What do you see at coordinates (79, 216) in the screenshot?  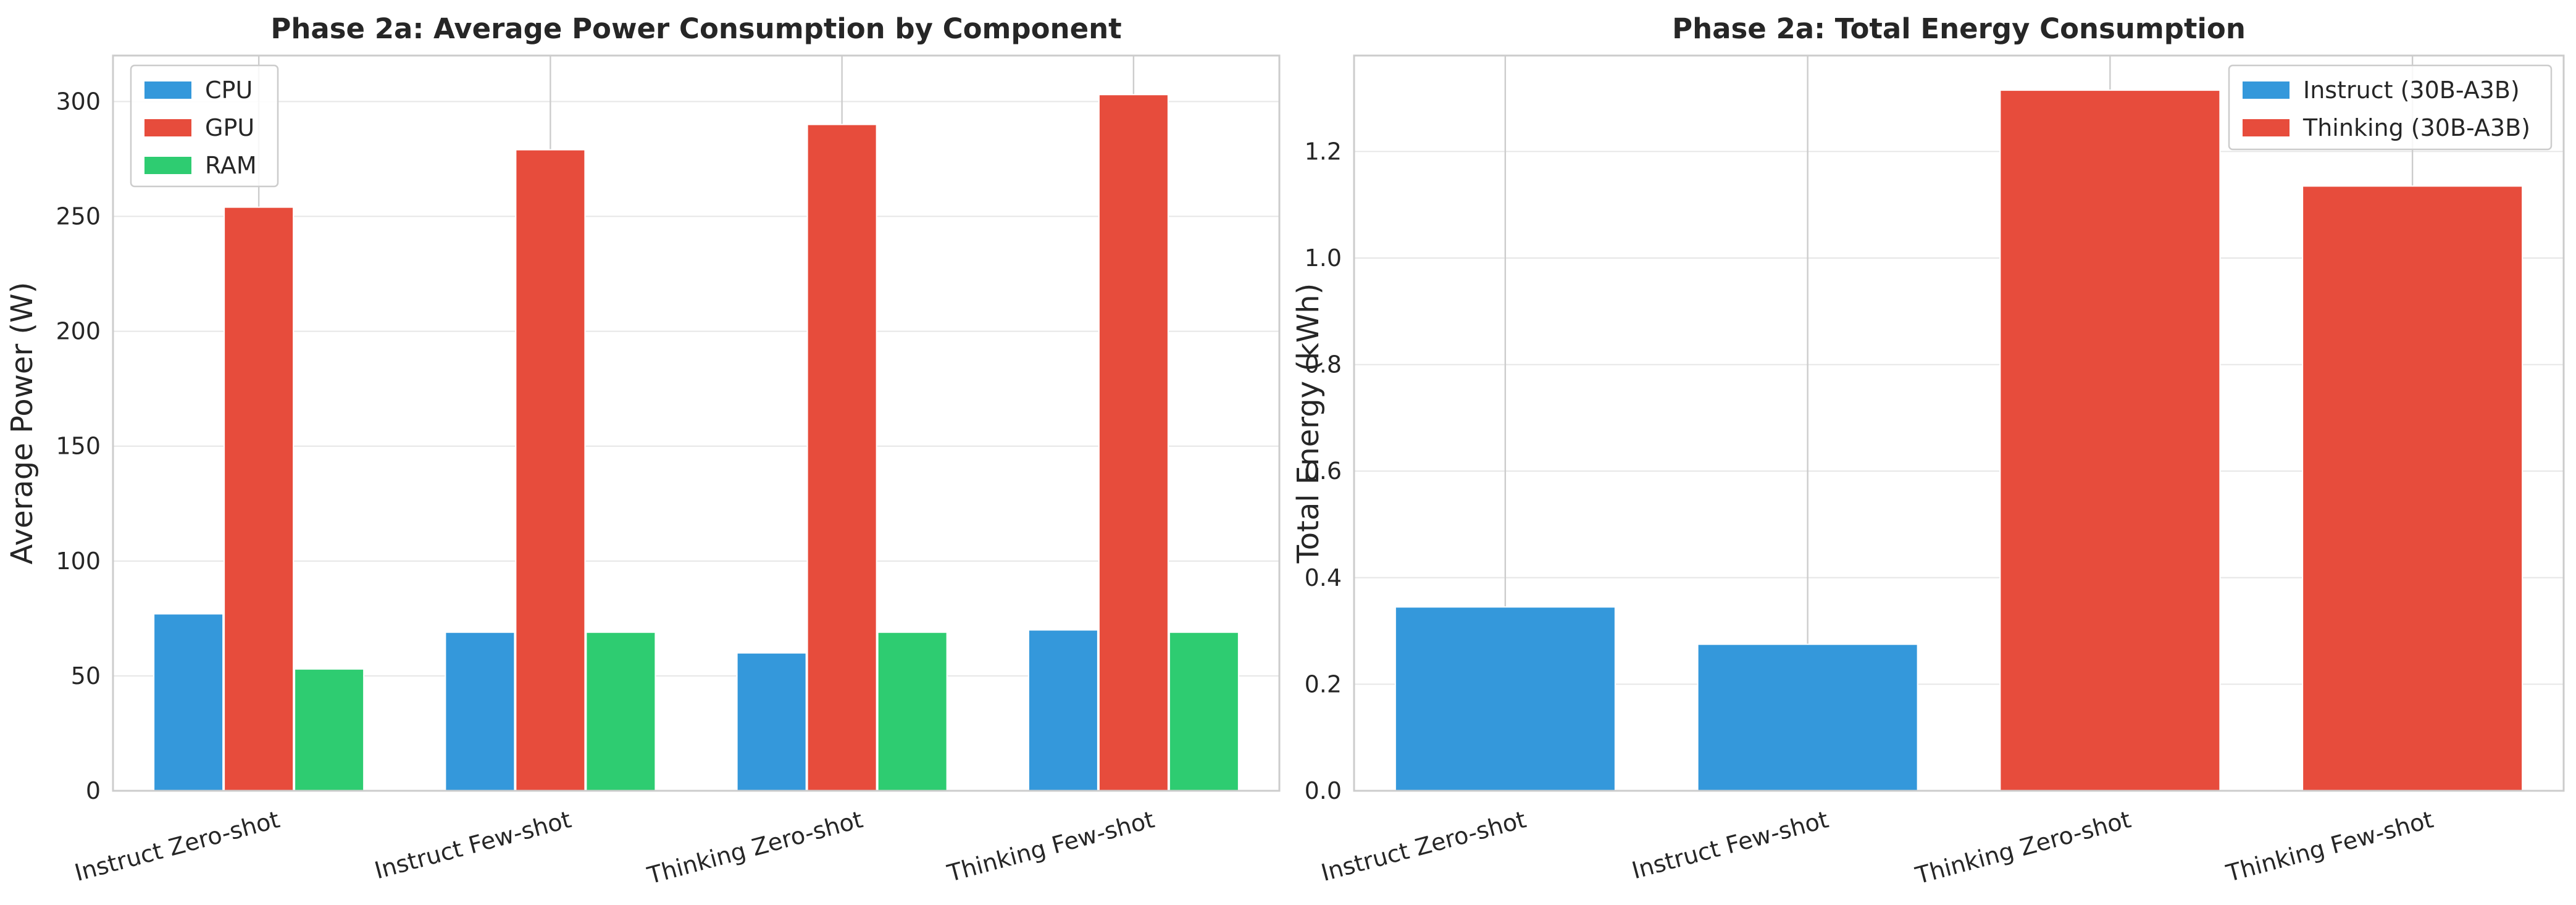 I see `power-y-tick-label: 250` at bounding box center [79, 216].